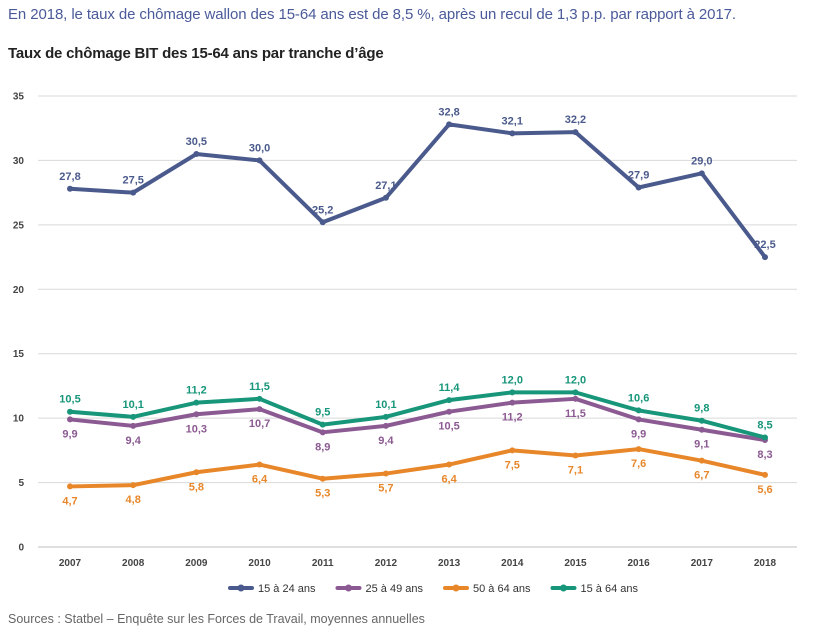  What do you see at coordinates (385, 489) in the screenshot?
I see `data-label: 5,7` at bounding box center [385, 489].